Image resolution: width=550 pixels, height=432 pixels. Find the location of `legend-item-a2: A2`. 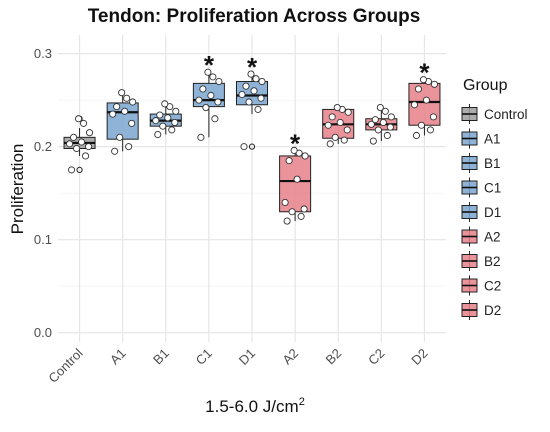

legend-item-a2: A2 is located at coordinates (481, 236).